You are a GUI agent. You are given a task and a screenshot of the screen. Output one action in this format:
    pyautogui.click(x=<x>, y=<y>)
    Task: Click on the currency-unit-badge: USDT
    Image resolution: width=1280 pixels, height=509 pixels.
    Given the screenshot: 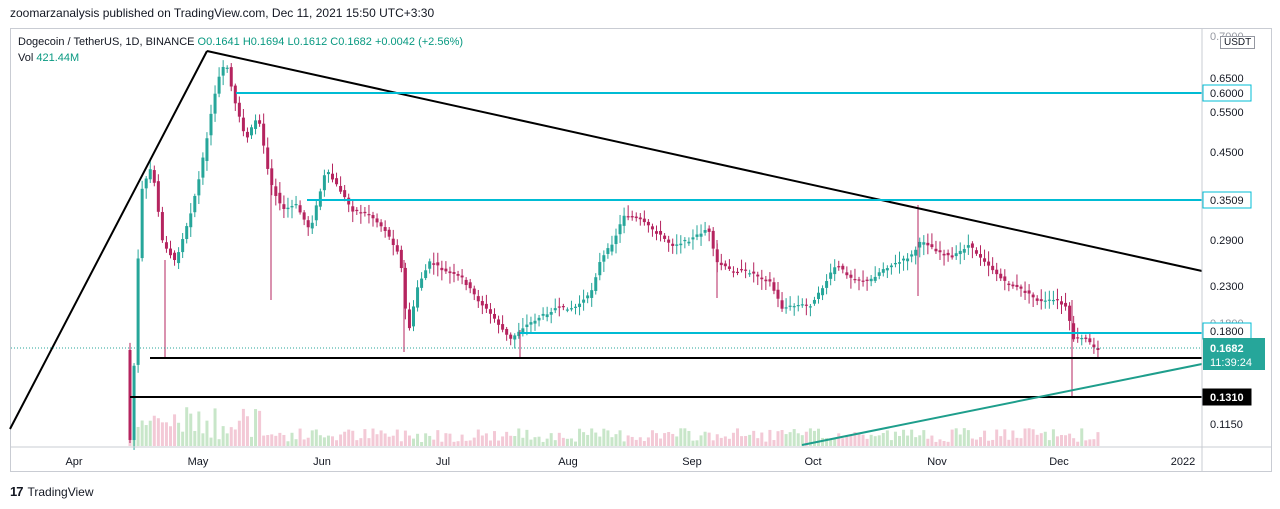 What is the action you would take?
    pyautogui.click(x=1238, y=42)
    